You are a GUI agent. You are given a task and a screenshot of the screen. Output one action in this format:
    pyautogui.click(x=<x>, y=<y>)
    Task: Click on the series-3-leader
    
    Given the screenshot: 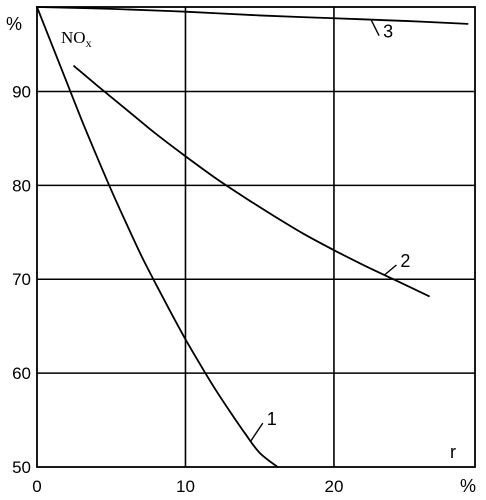 What is the action you would take?
    pyautogui.click(x=375, y=27)
    